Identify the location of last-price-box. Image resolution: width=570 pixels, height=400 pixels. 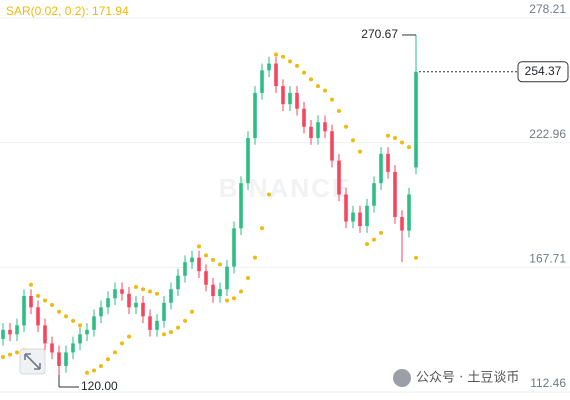
(543, 72).